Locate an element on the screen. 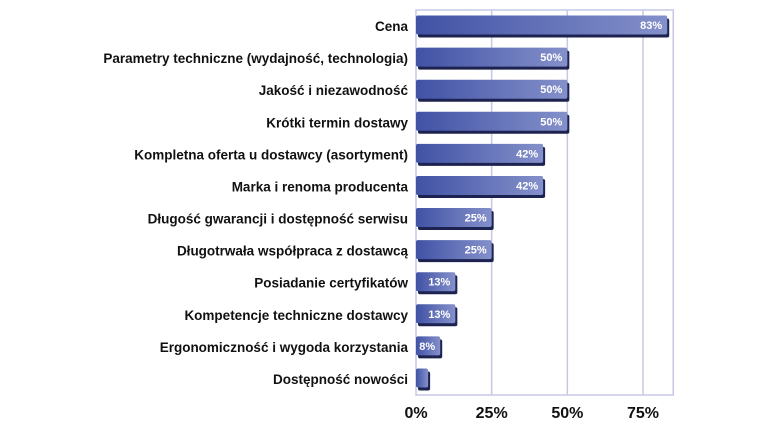  category-label: Dostępność nowości is located at coordinates (340, 379).